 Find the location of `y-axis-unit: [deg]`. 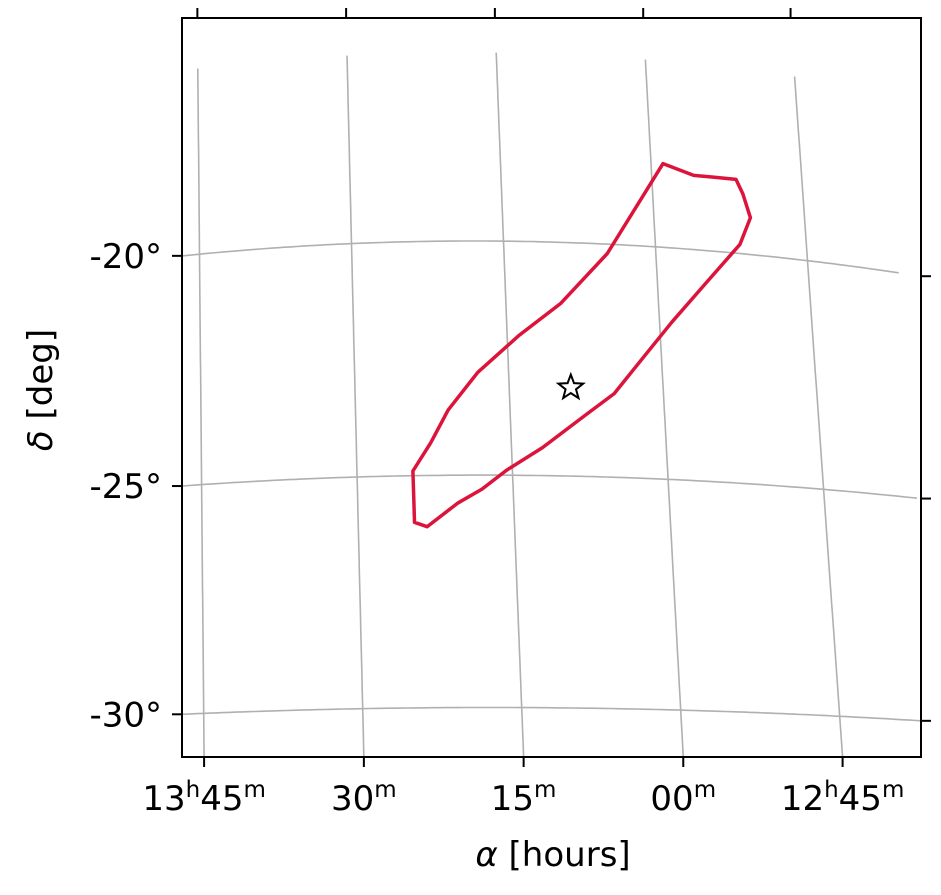

y-axis-unit: [deg] is located at coordinates (41, 374).